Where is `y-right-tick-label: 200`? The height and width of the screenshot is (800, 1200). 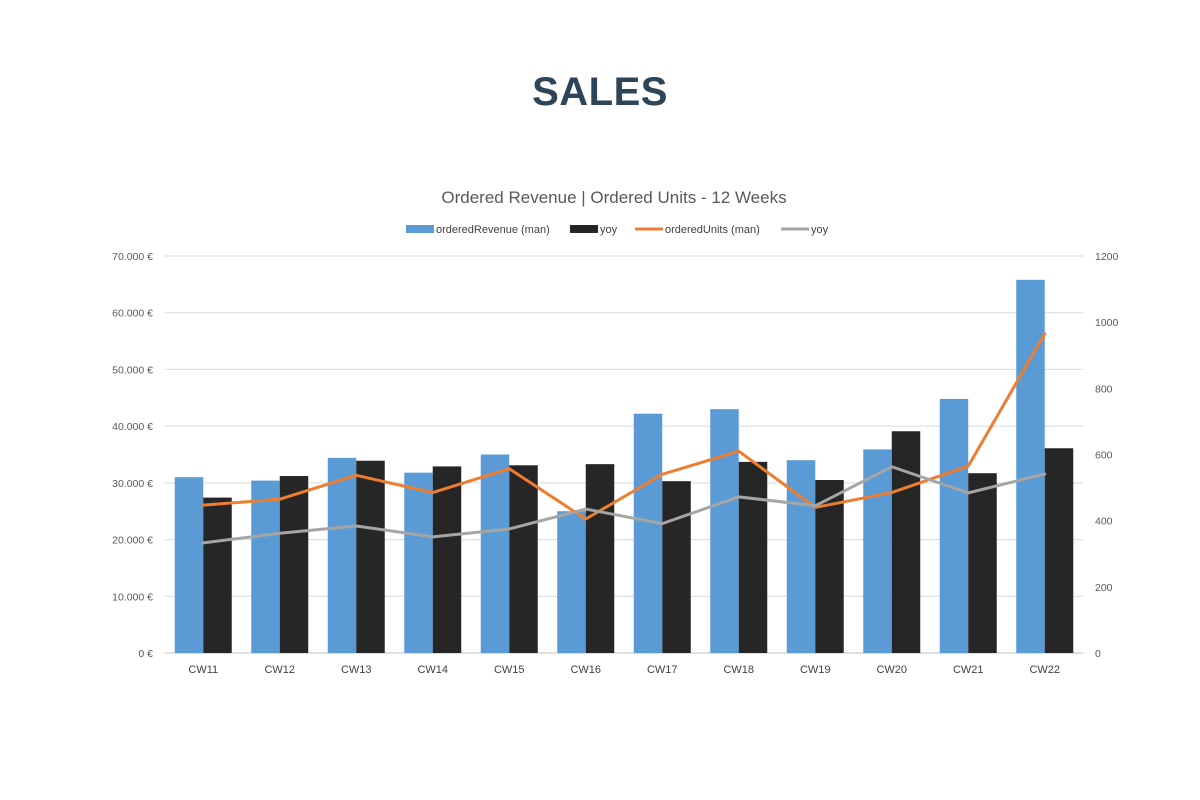 y-right-tick-label: 200 is located at coordinates (1104, 588).